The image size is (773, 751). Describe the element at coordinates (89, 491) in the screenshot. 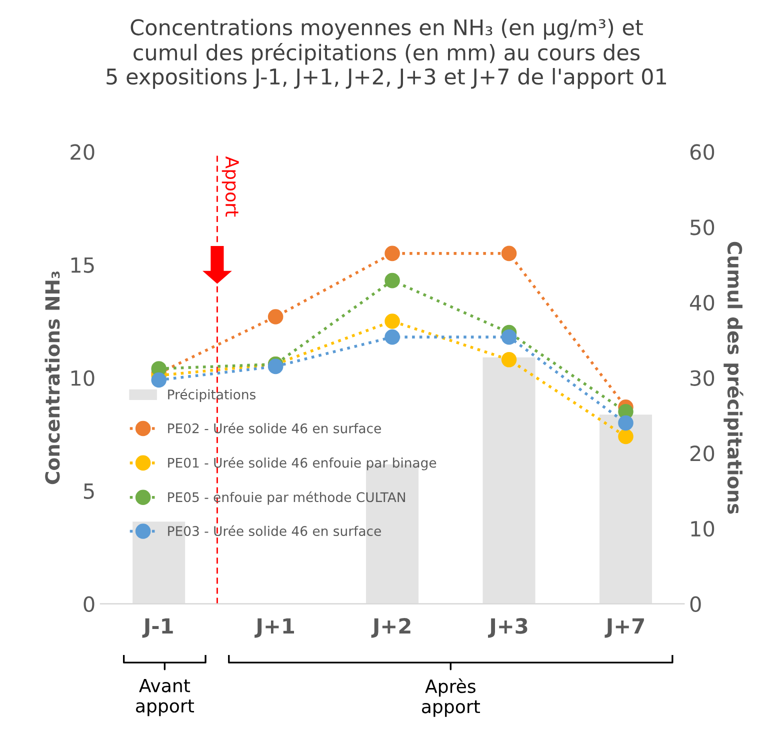

I see `y-tick-label: 5` at that location.